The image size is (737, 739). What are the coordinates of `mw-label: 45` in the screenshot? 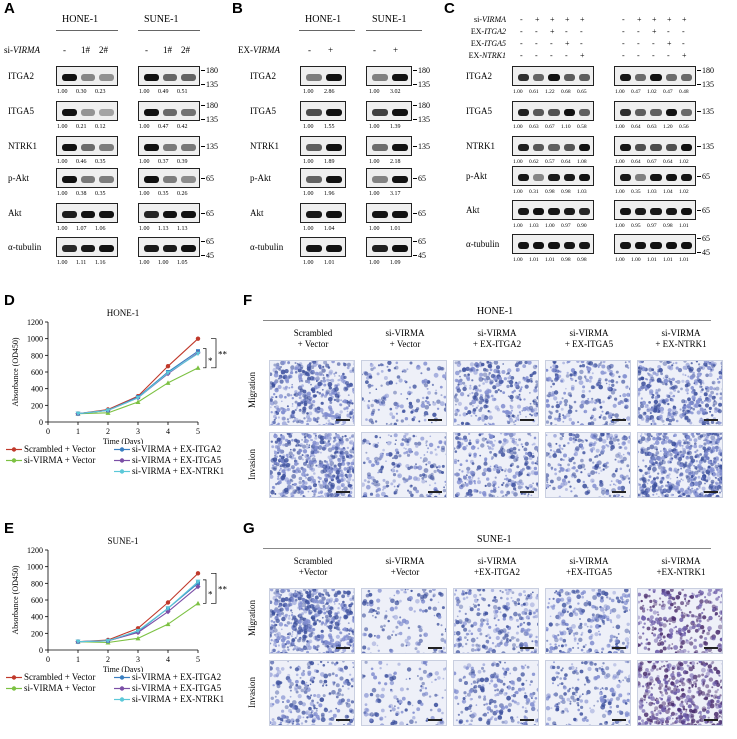 It's located at (706, 252).